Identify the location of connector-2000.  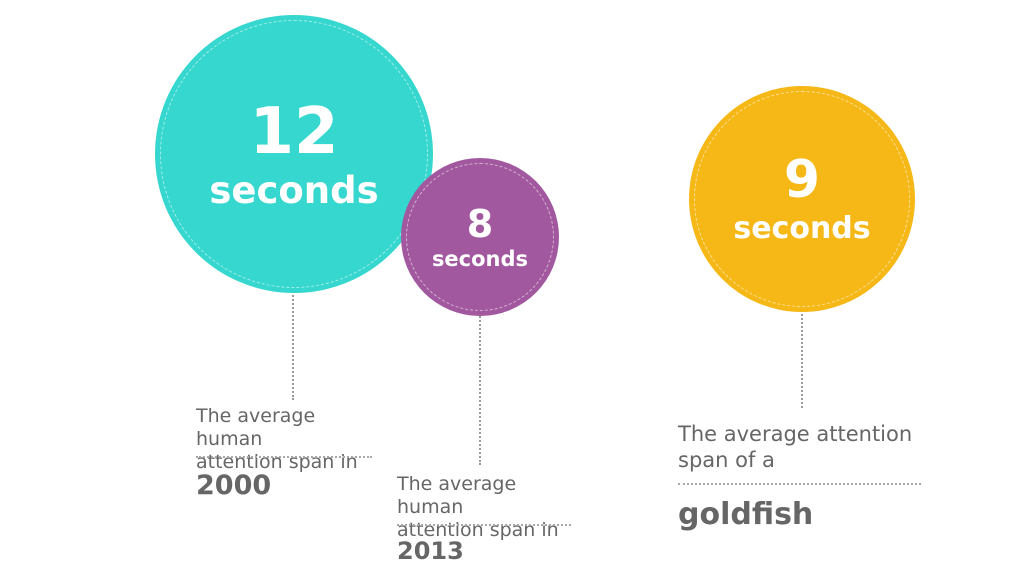
(293, 340).